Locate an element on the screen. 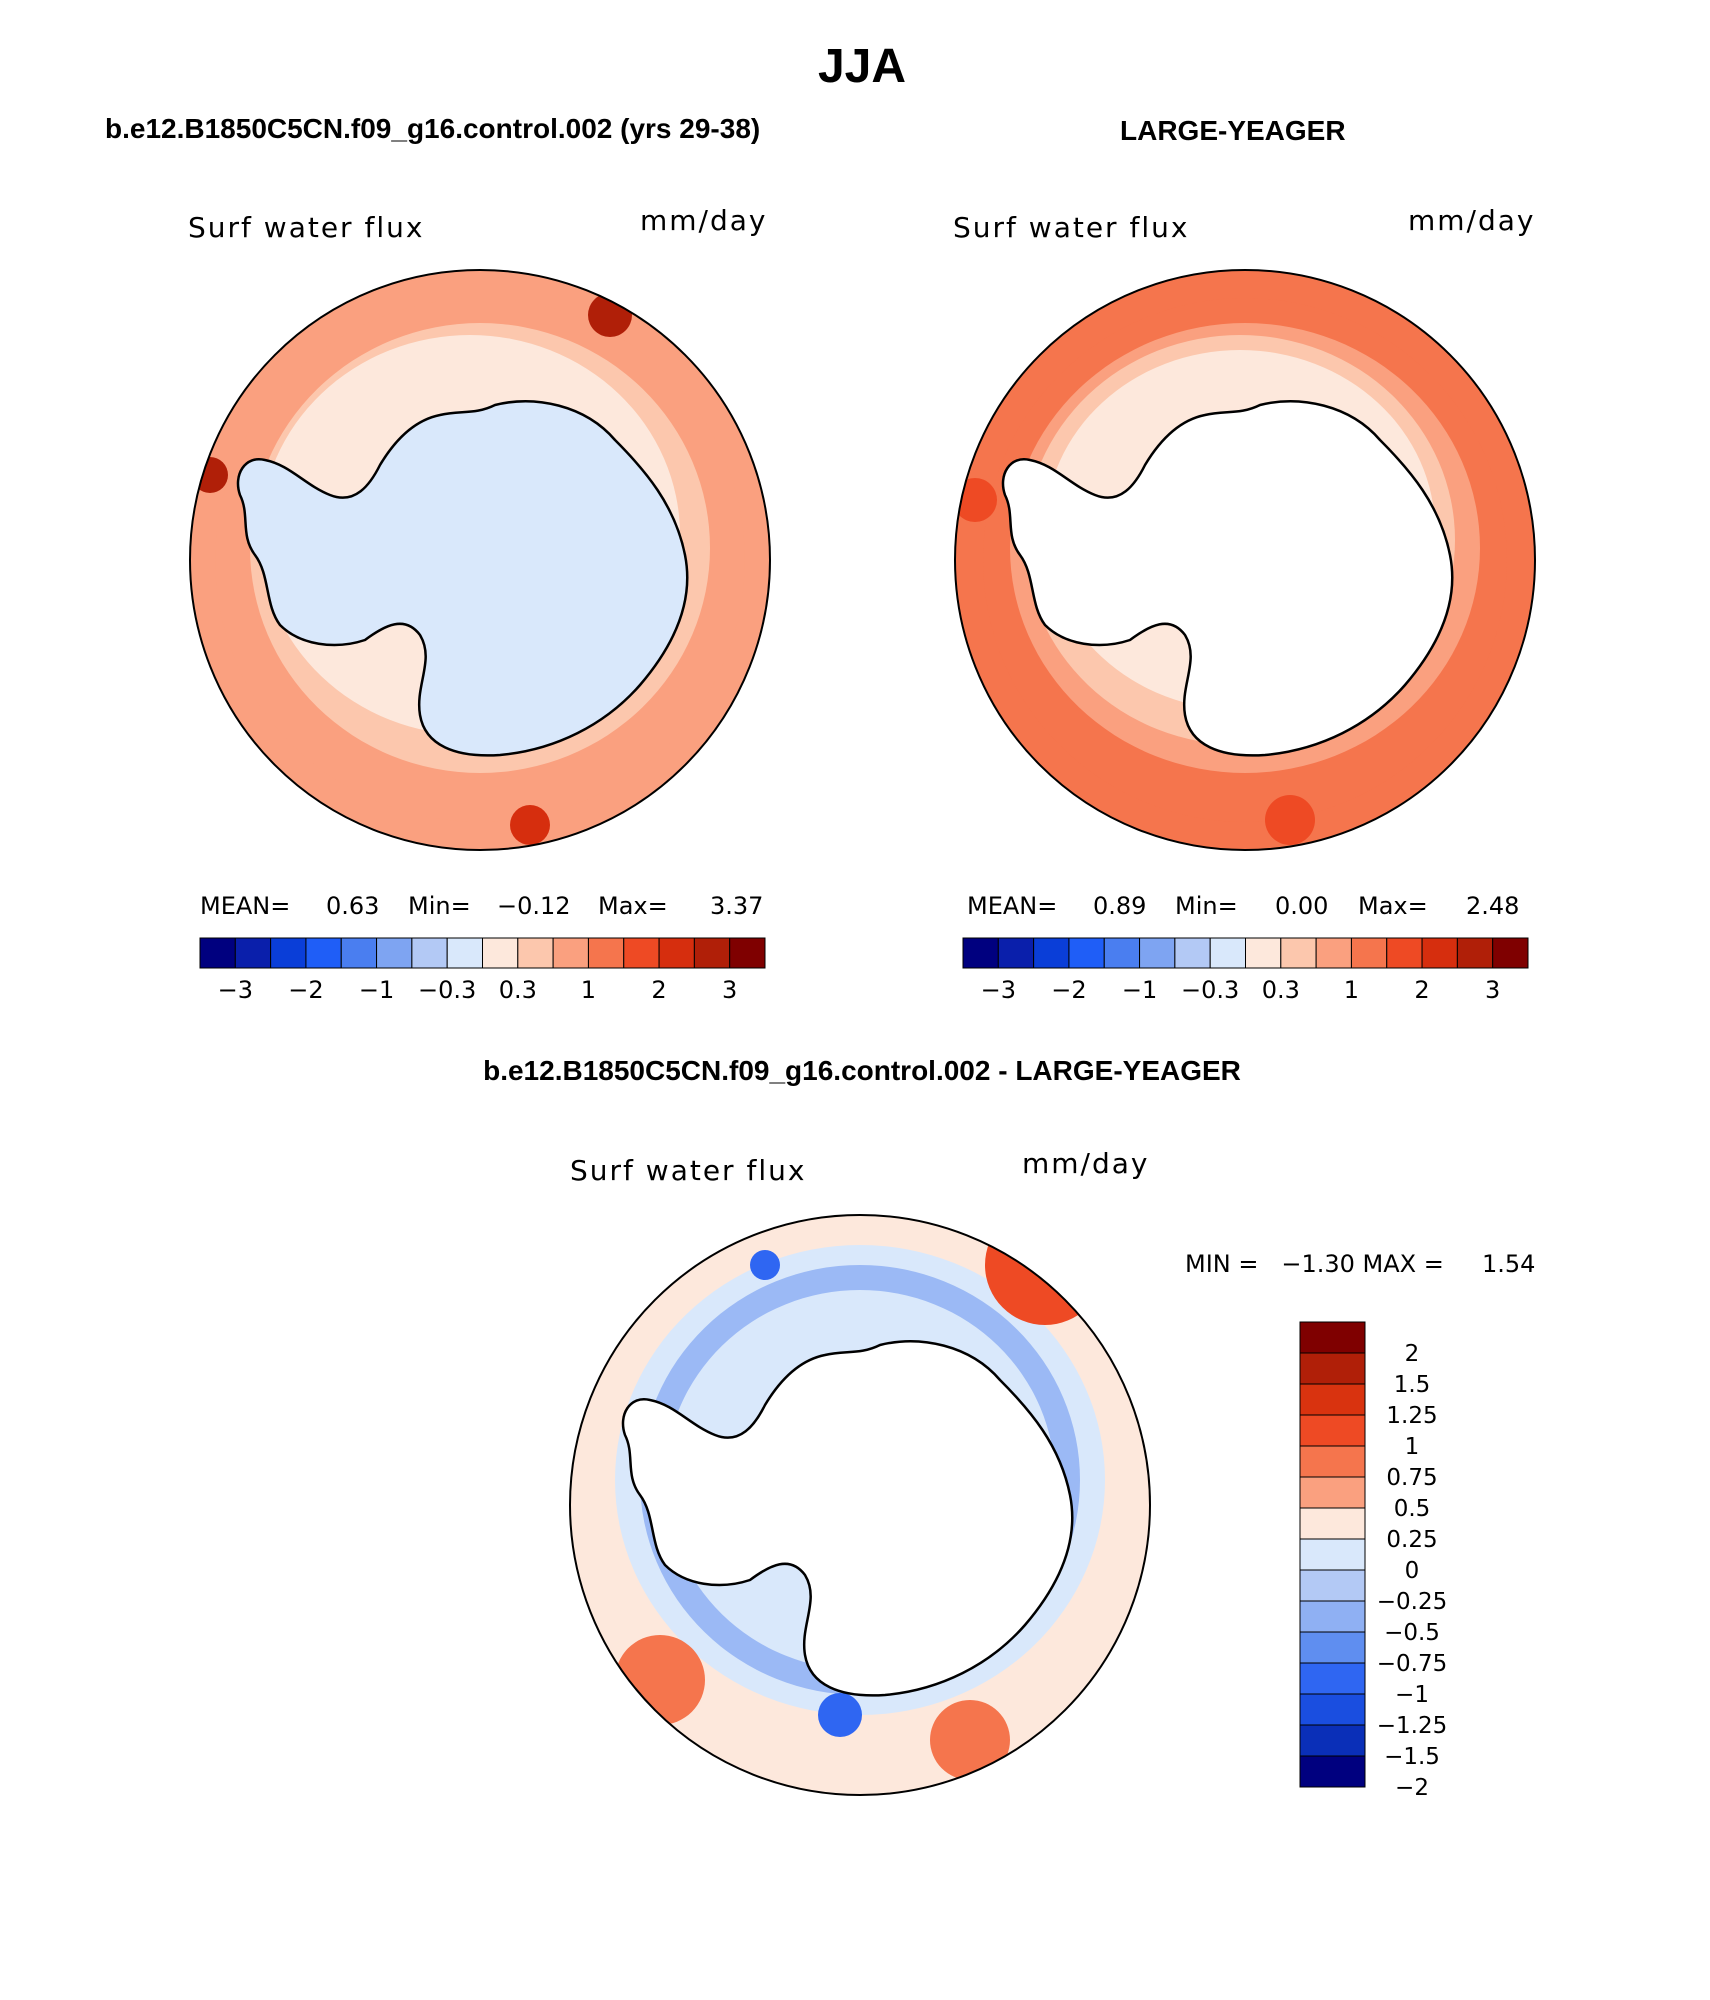  obs-stats: MEAN= 0.89 Min= 0.00 Max= 2.48 is located at coordinates (1243, 906).